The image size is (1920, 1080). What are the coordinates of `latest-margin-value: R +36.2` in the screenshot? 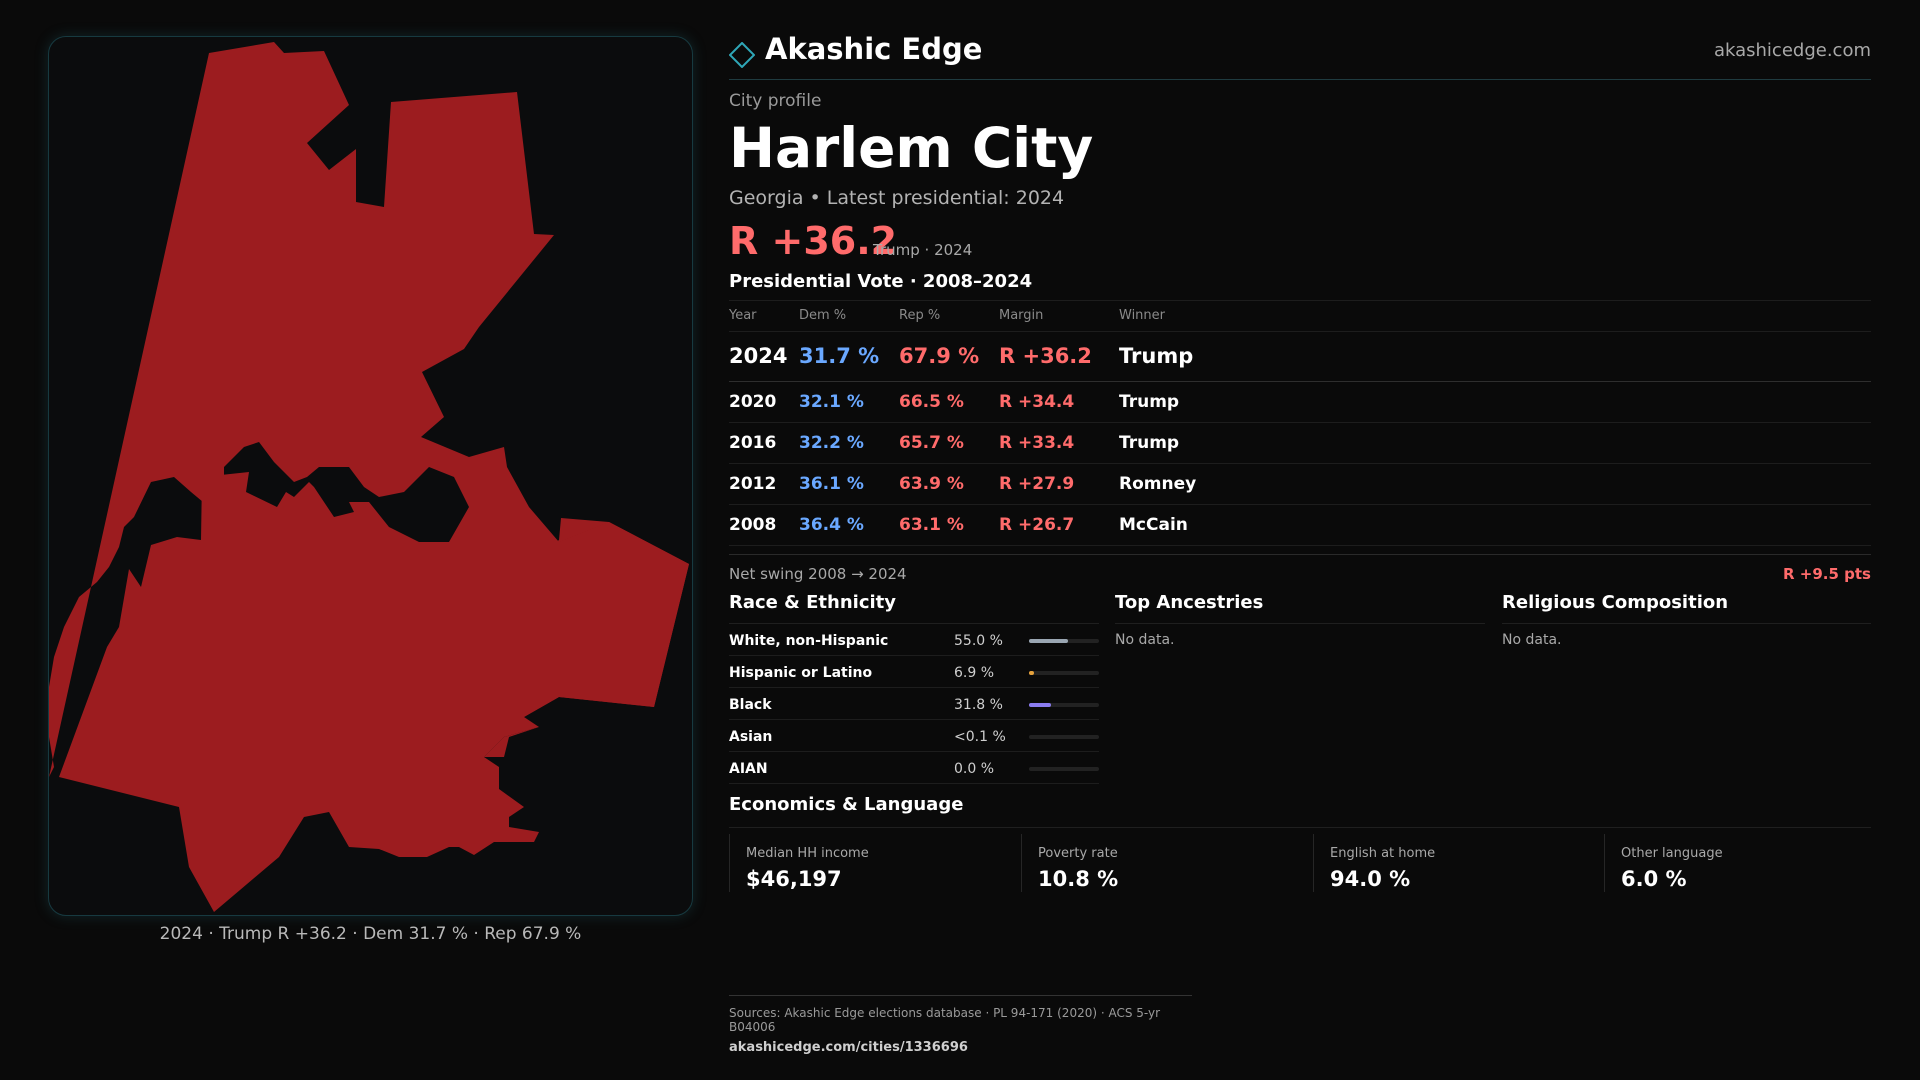 It's located at (813, 241).